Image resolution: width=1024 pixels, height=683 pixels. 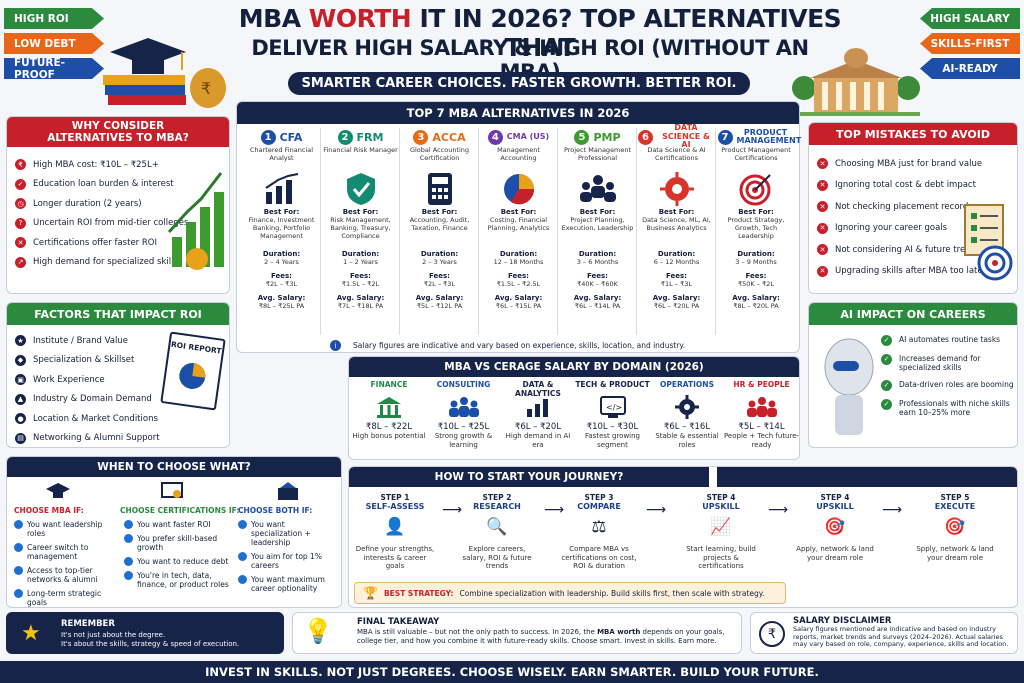 I want to click on card-subtitle: Management Accounting, so click(x=518, y=154).